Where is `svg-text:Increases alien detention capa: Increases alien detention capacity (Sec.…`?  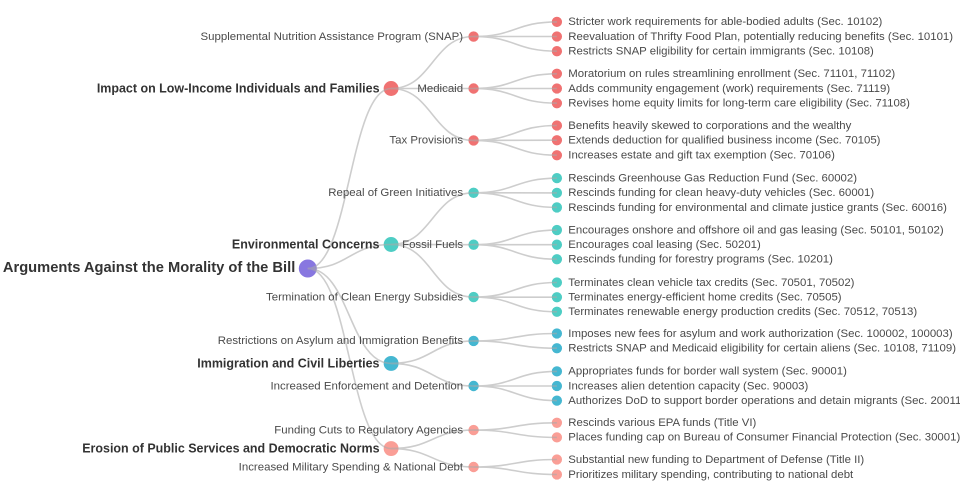
svg-text:Increases alien detention capa: Increases alien detention capacity (Sec.… is located at coordinates (688, 386).